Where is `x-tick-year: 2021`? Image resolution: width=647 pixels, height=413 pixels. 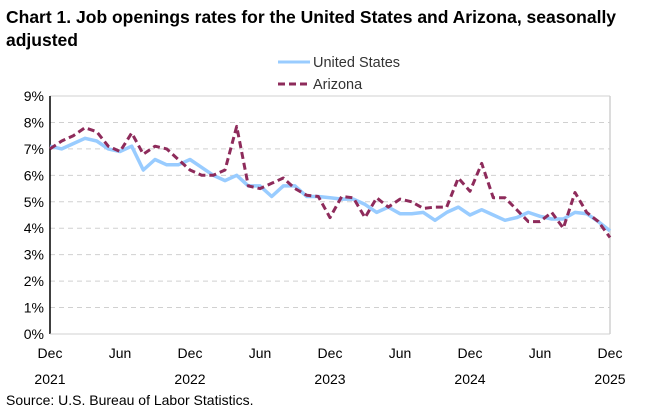 x-tick-year: 2021 is located at coordinates (49, 379).